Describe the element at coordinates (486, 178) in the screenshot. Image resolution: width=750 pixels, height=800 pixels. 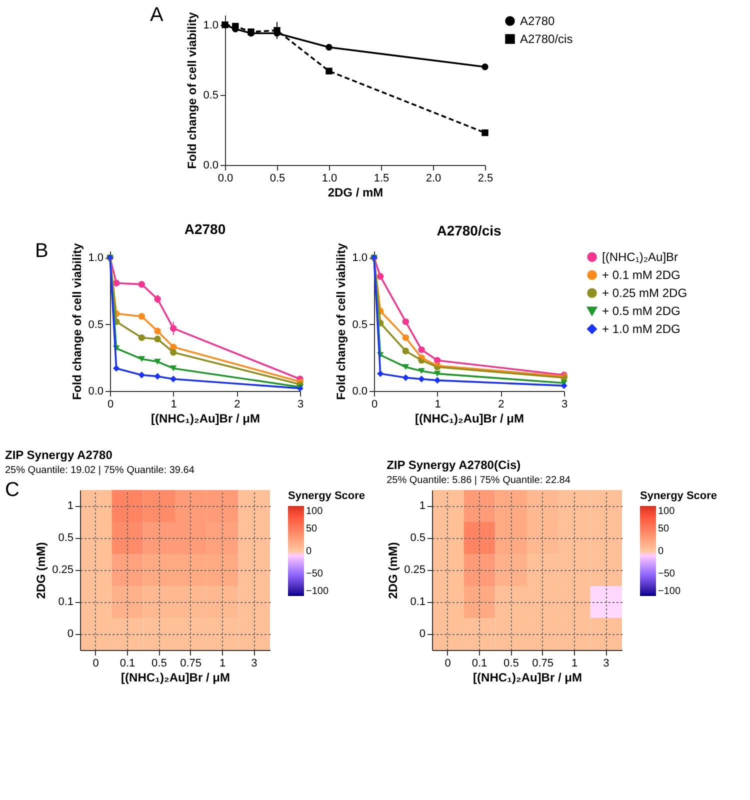
I see `x-tick-label: 2.5` at that location.